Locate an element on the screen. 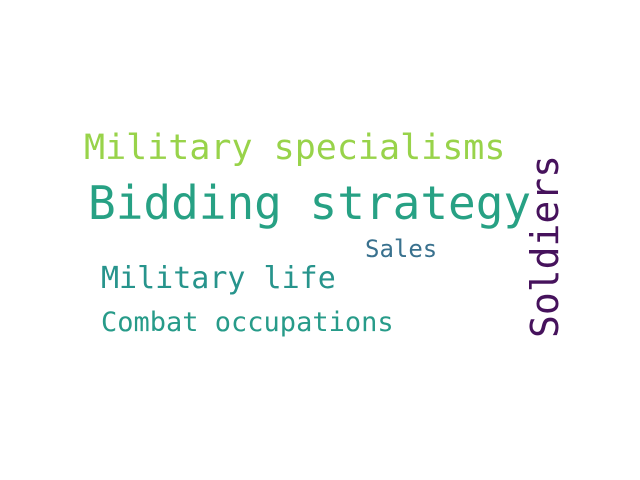 This screenshot has width=640, height=480. word-military-specialisms: Military specialisms is located at coordinates (295, 148).